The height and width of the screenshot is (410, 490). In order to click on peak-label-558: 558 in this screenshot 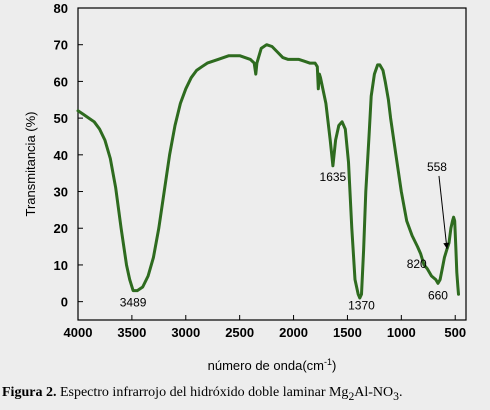, I will do `click(437, 167)`.